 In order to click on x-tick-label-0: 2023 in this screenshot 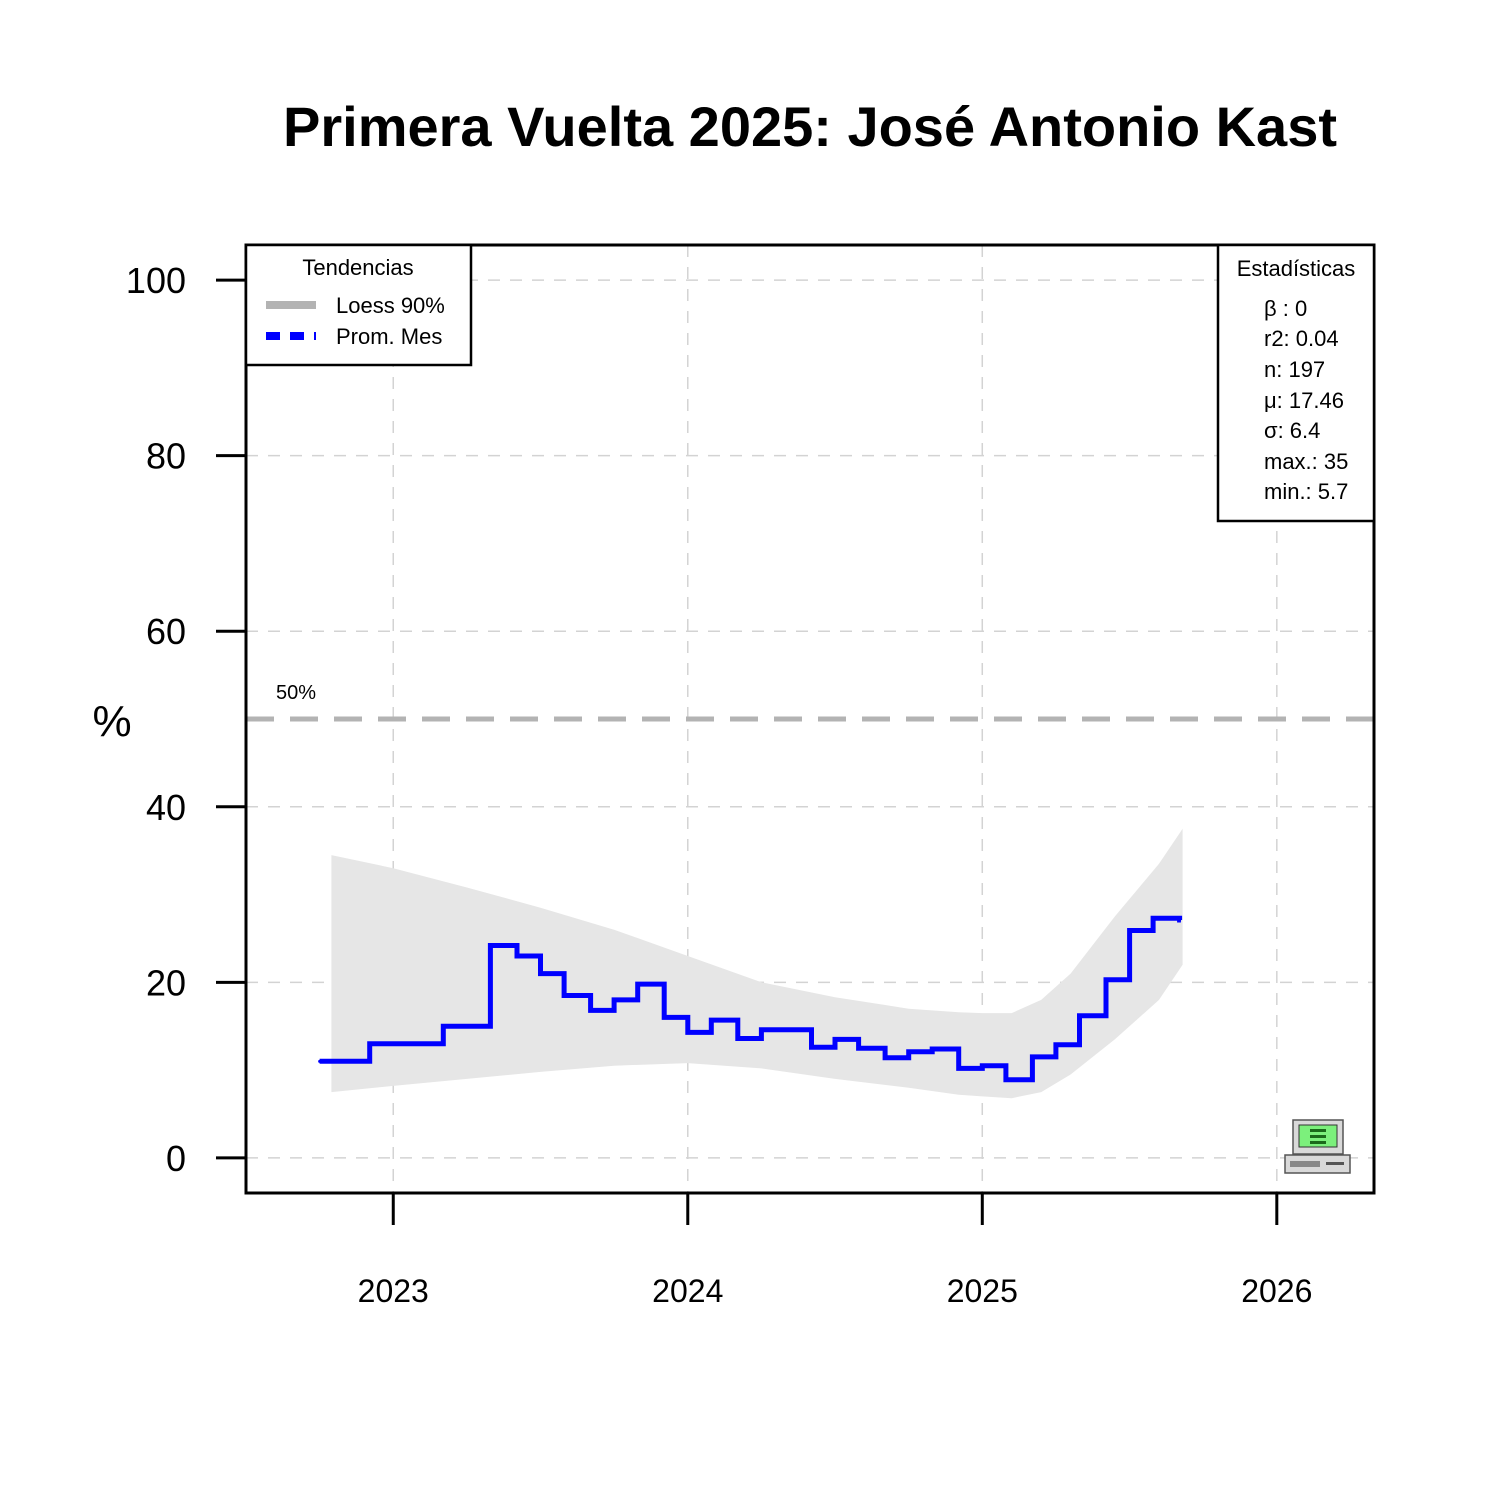, I will do `click(393, 1291)`.